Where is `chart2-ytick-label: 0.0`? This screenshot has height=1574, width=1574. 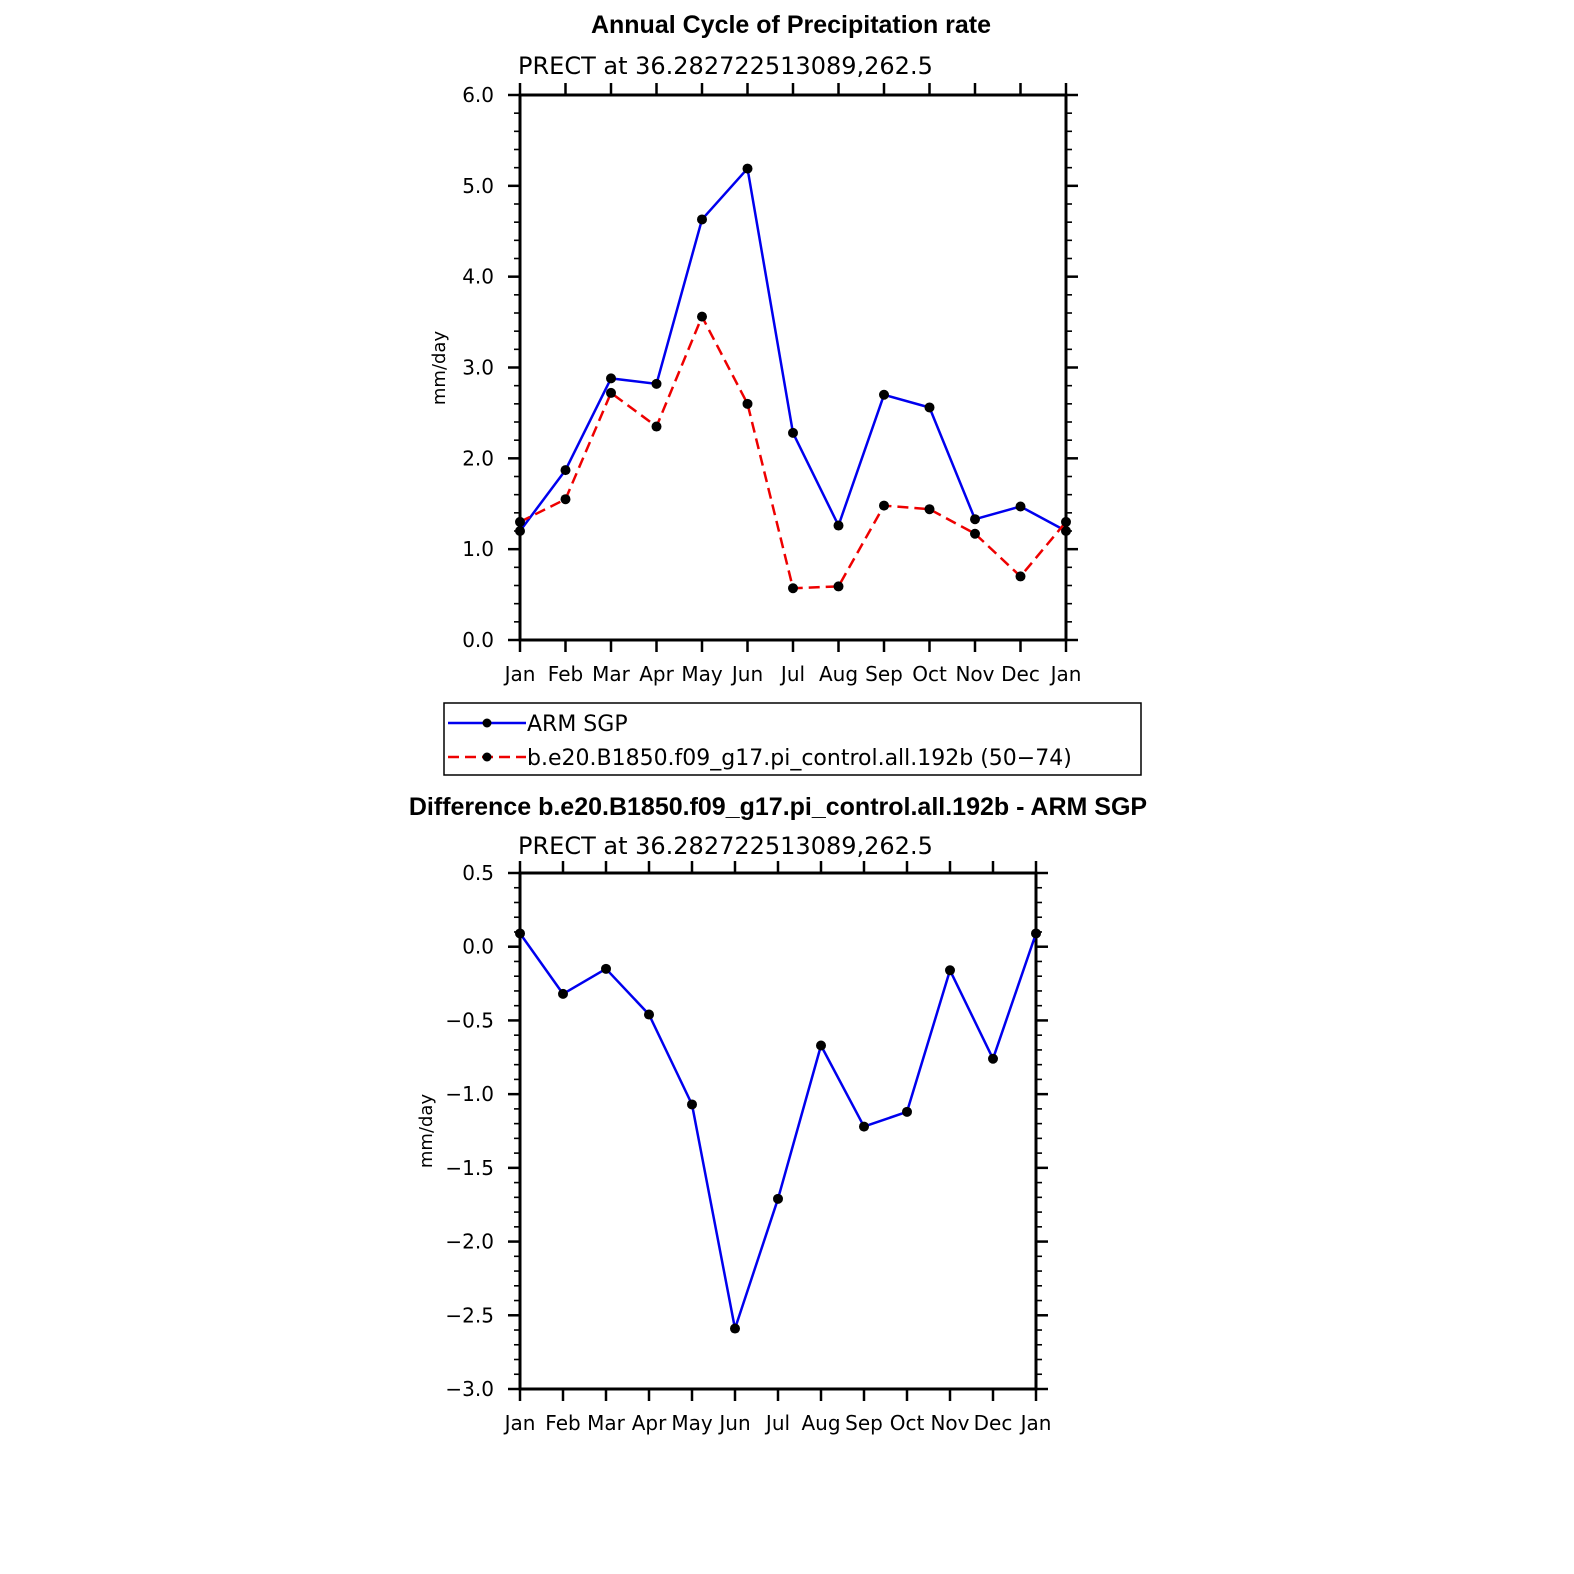
chart2-ytick-label: 0.0 is located at coordinates (478, 947).